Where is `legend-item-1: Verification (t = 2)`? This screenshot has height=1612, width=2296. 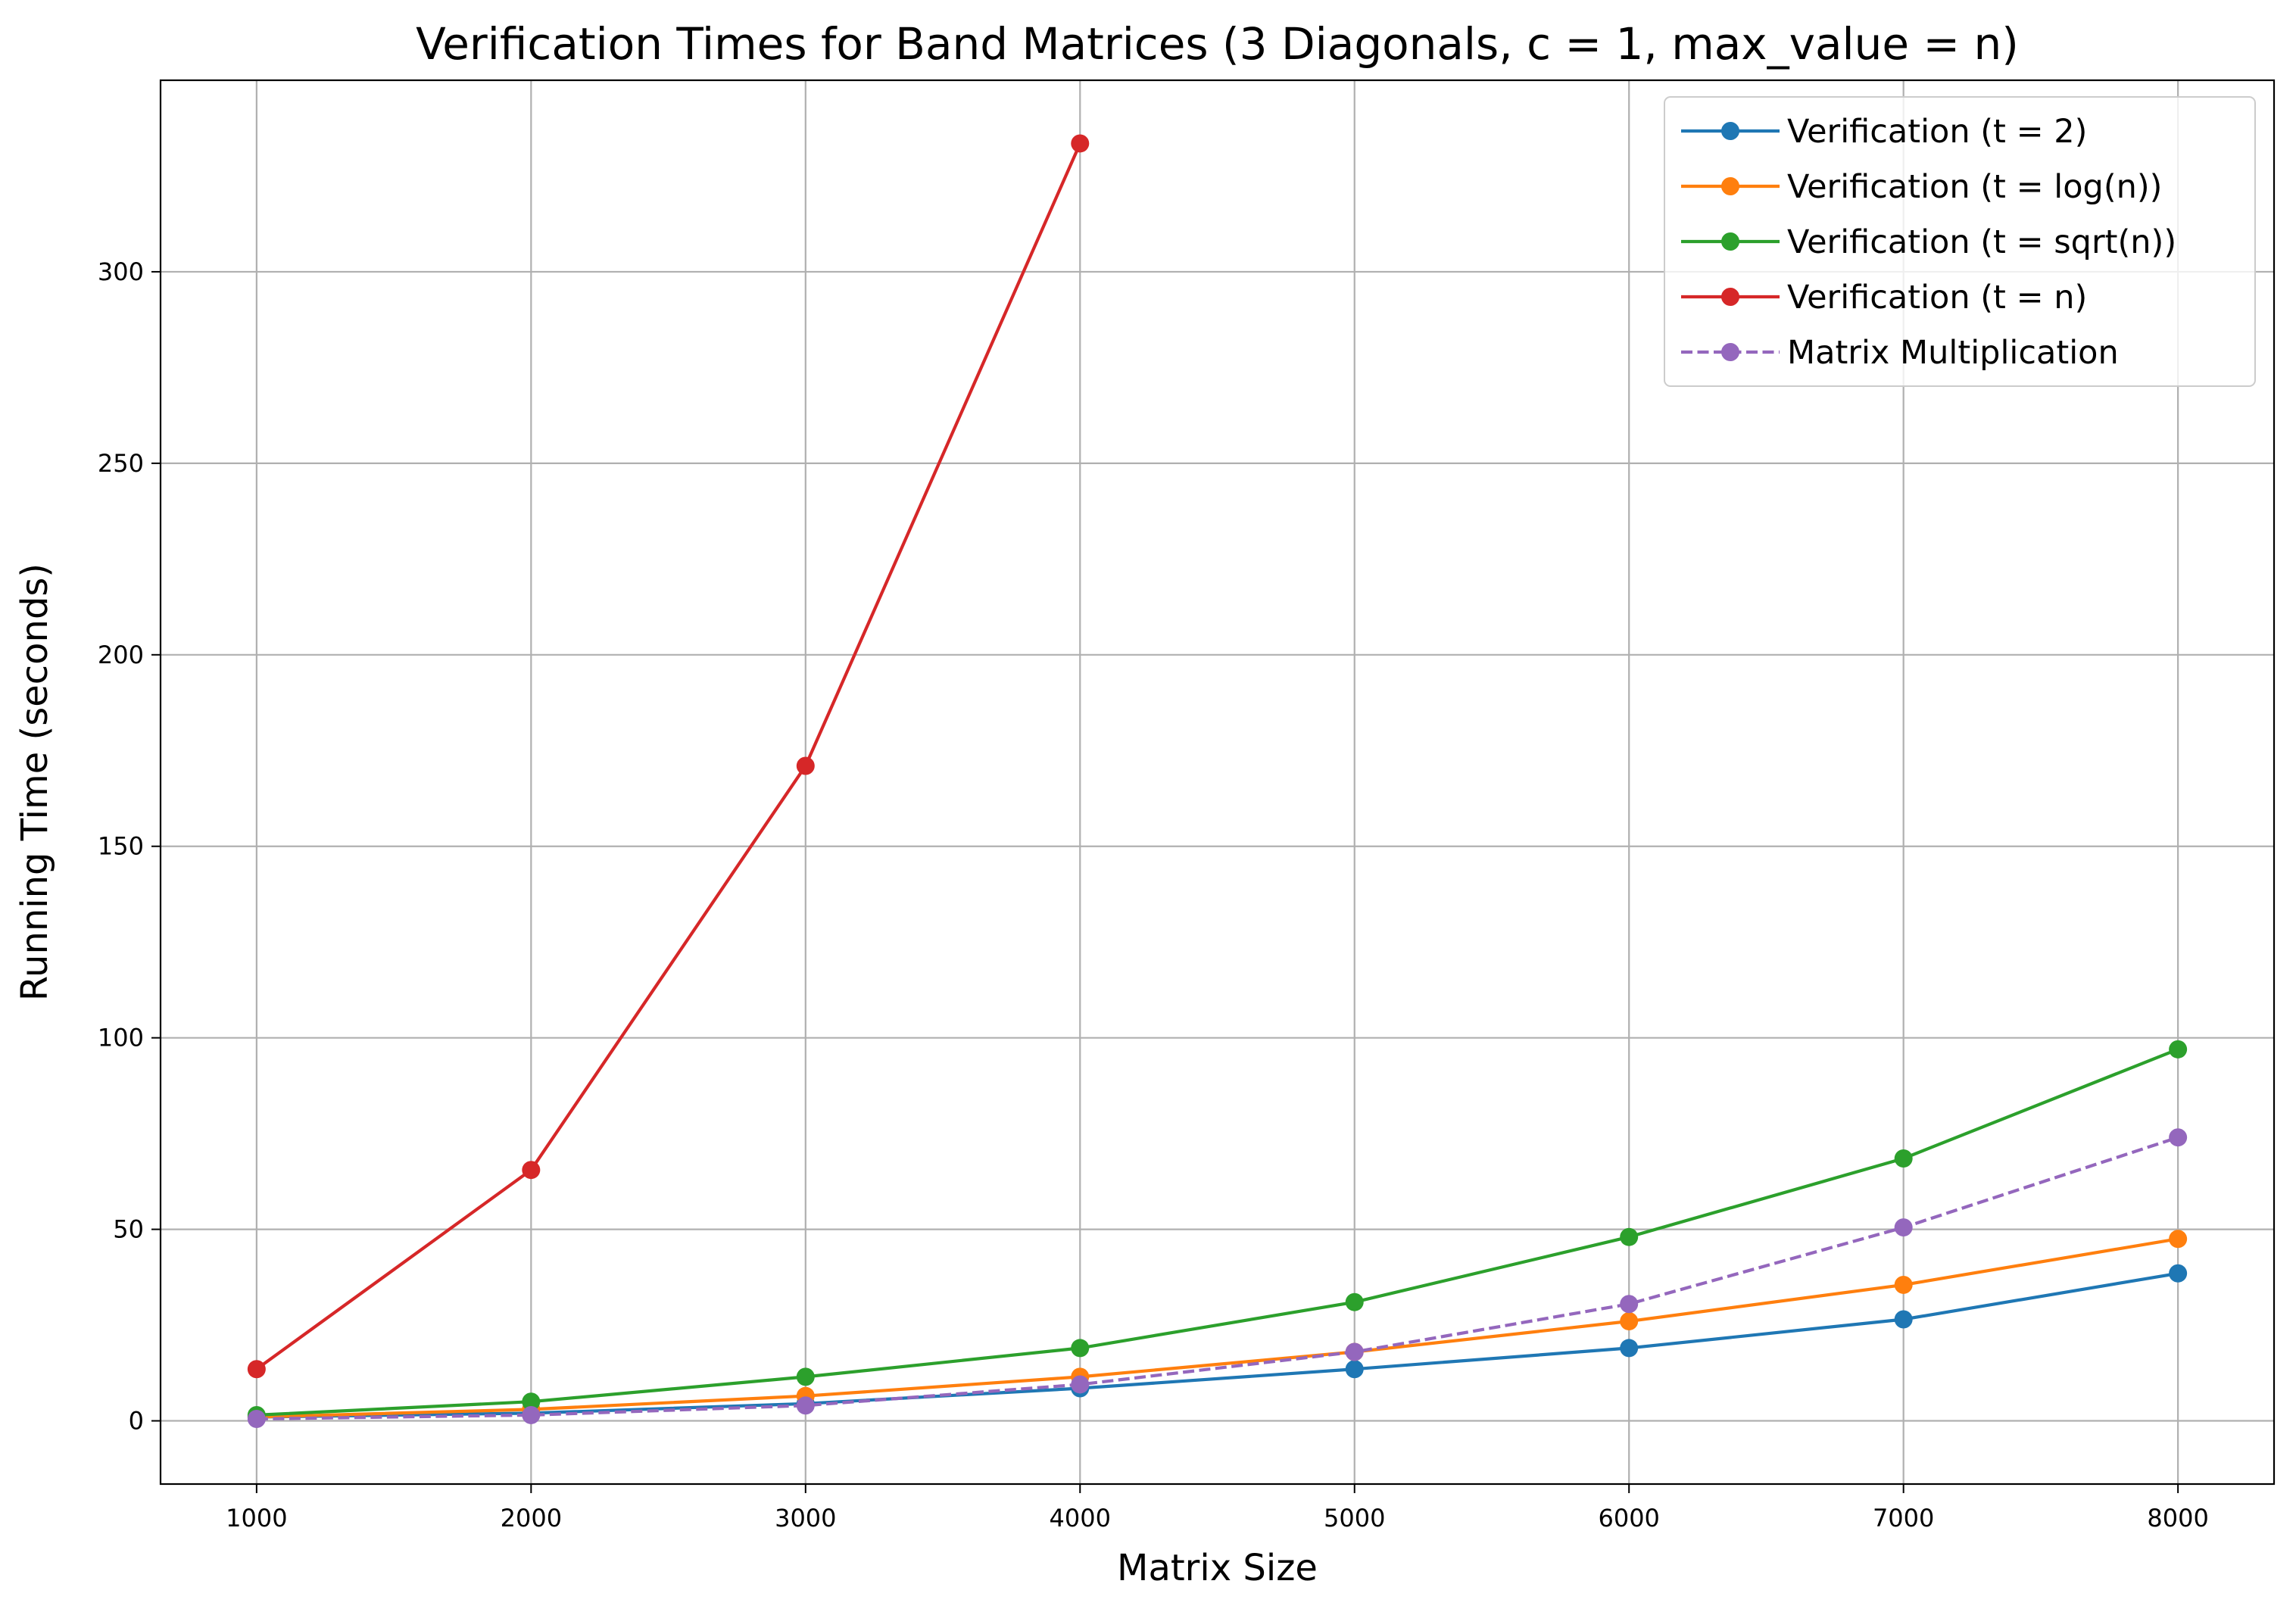
legend-item-1: Verification (t = 2) is located at coordinates (1884, 132).